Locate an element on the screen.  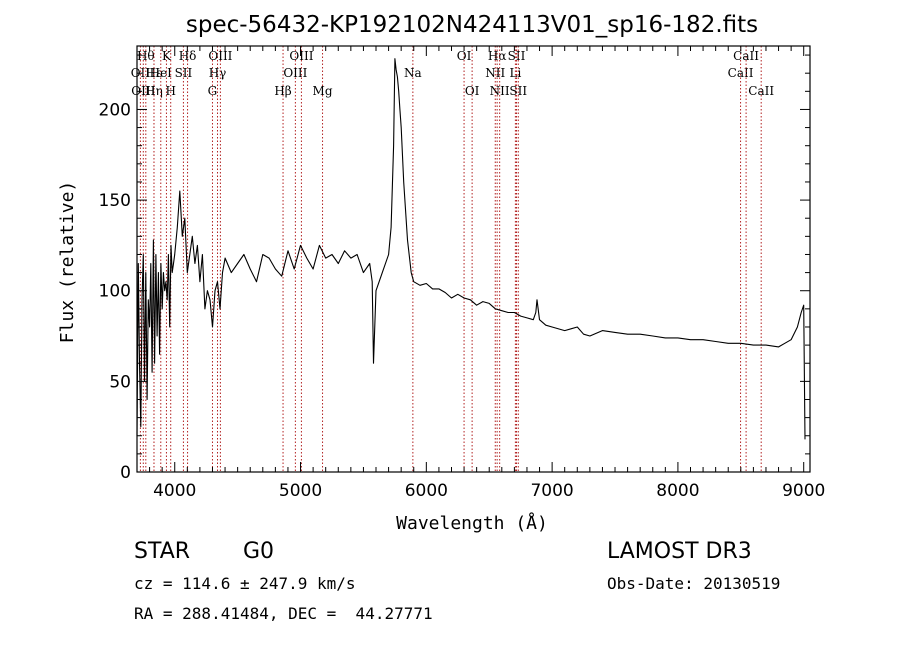
line-label-24: SII is located at coordinates (517, 56).